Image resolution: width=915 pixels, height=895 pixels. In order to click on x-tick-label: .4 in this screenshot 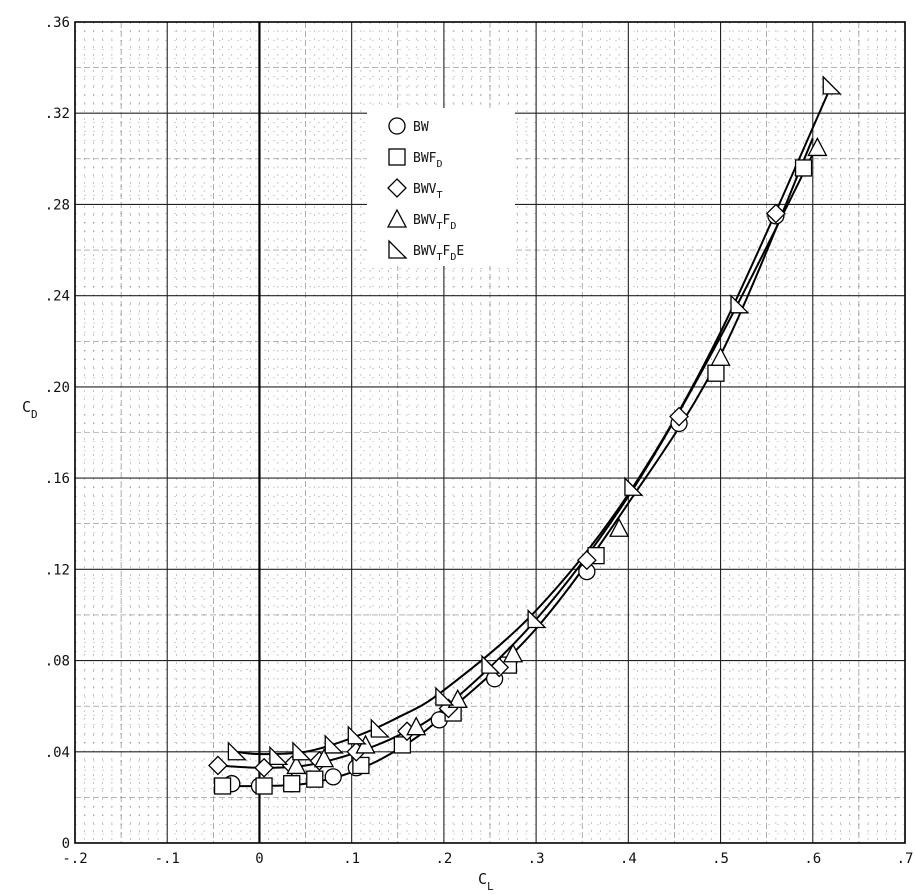, I will do `click(628, 859)`.